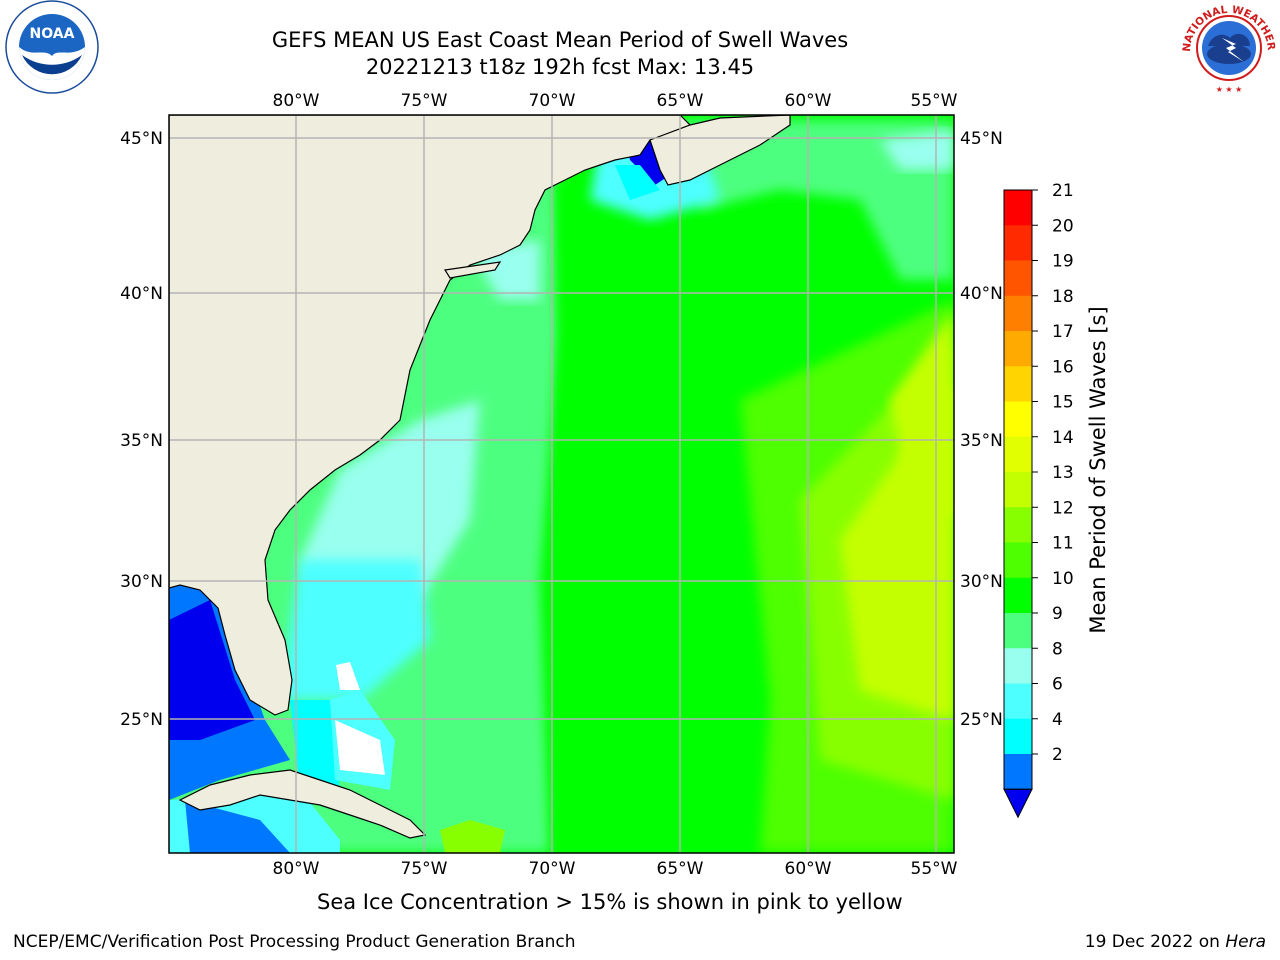  What do you see at coordinates (1227, 47) in the screenshot?
I see `nws-logo: NATIONAL WEATHER SERVICE ★ ★ ★` at bounding box center [1227, 47].